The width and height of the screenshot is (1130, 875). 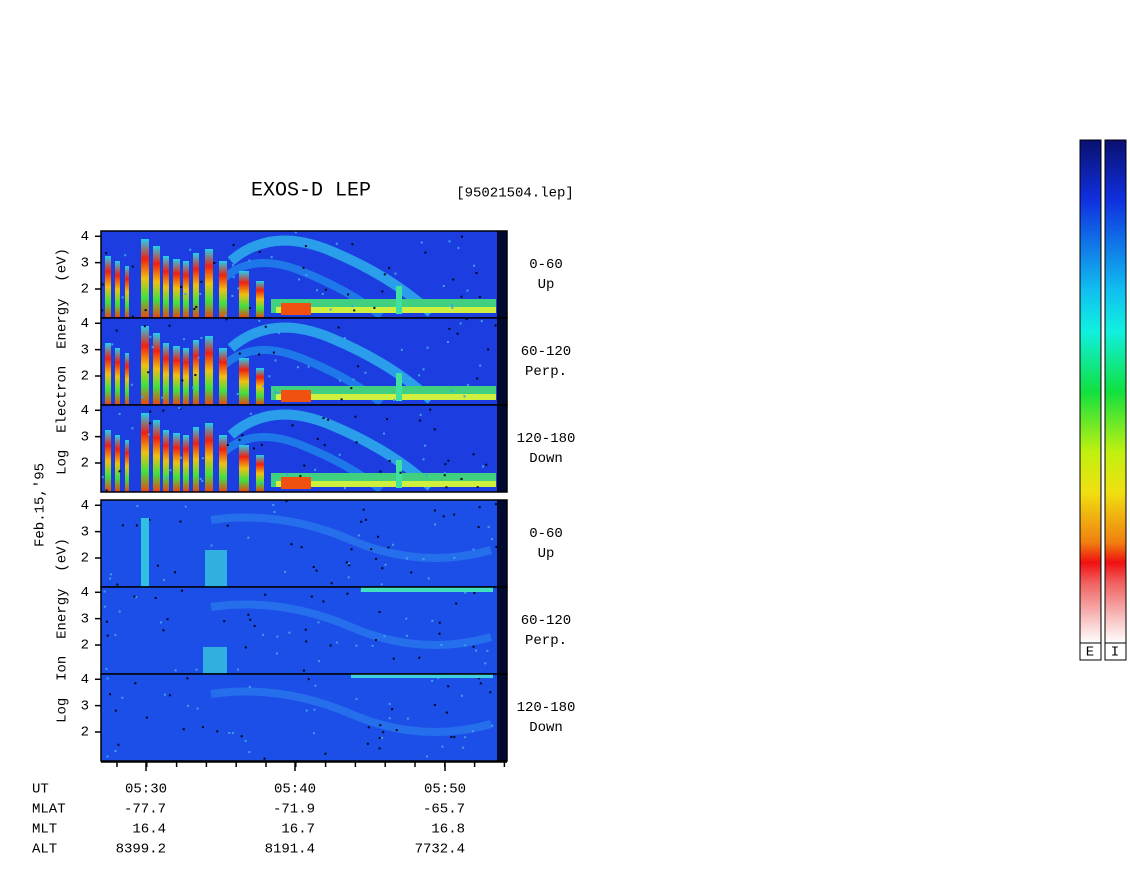 I want to click on x-tick-label: 05:50, so click(x=445, y=790).